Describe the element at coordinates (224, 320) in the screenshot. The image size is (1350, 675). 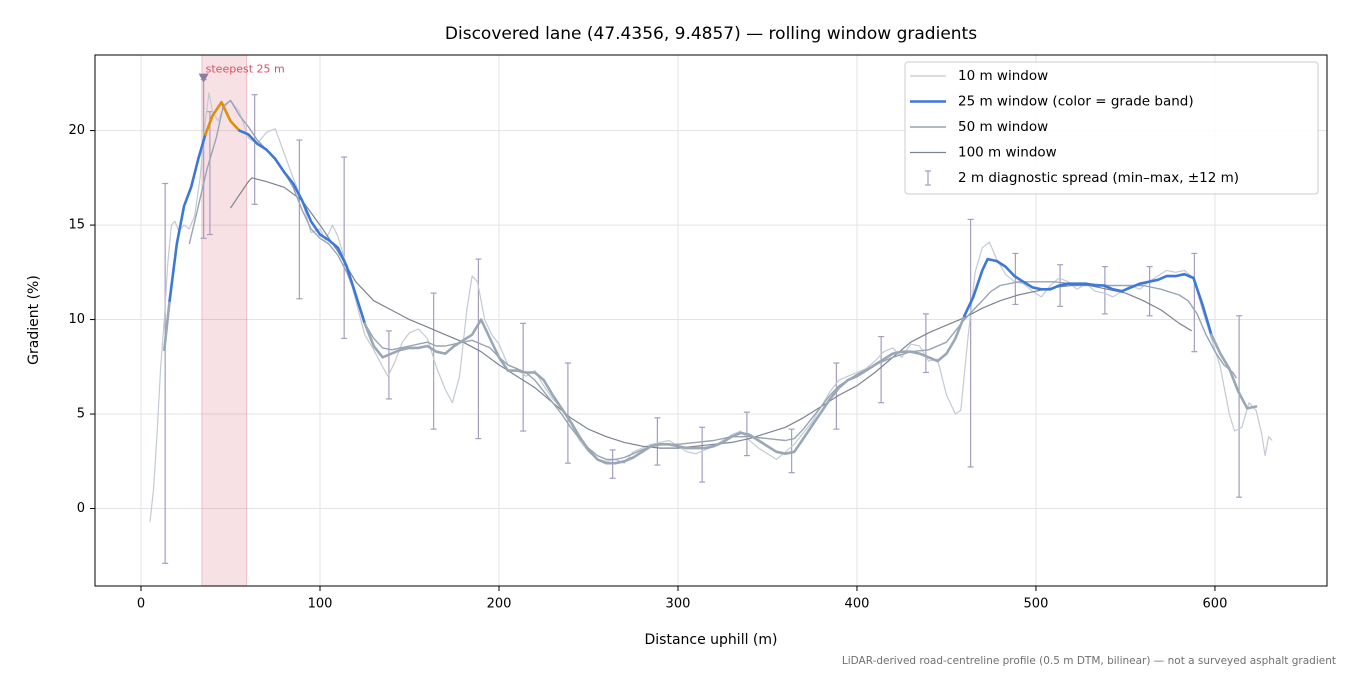
I see `highlight-band` at that location.